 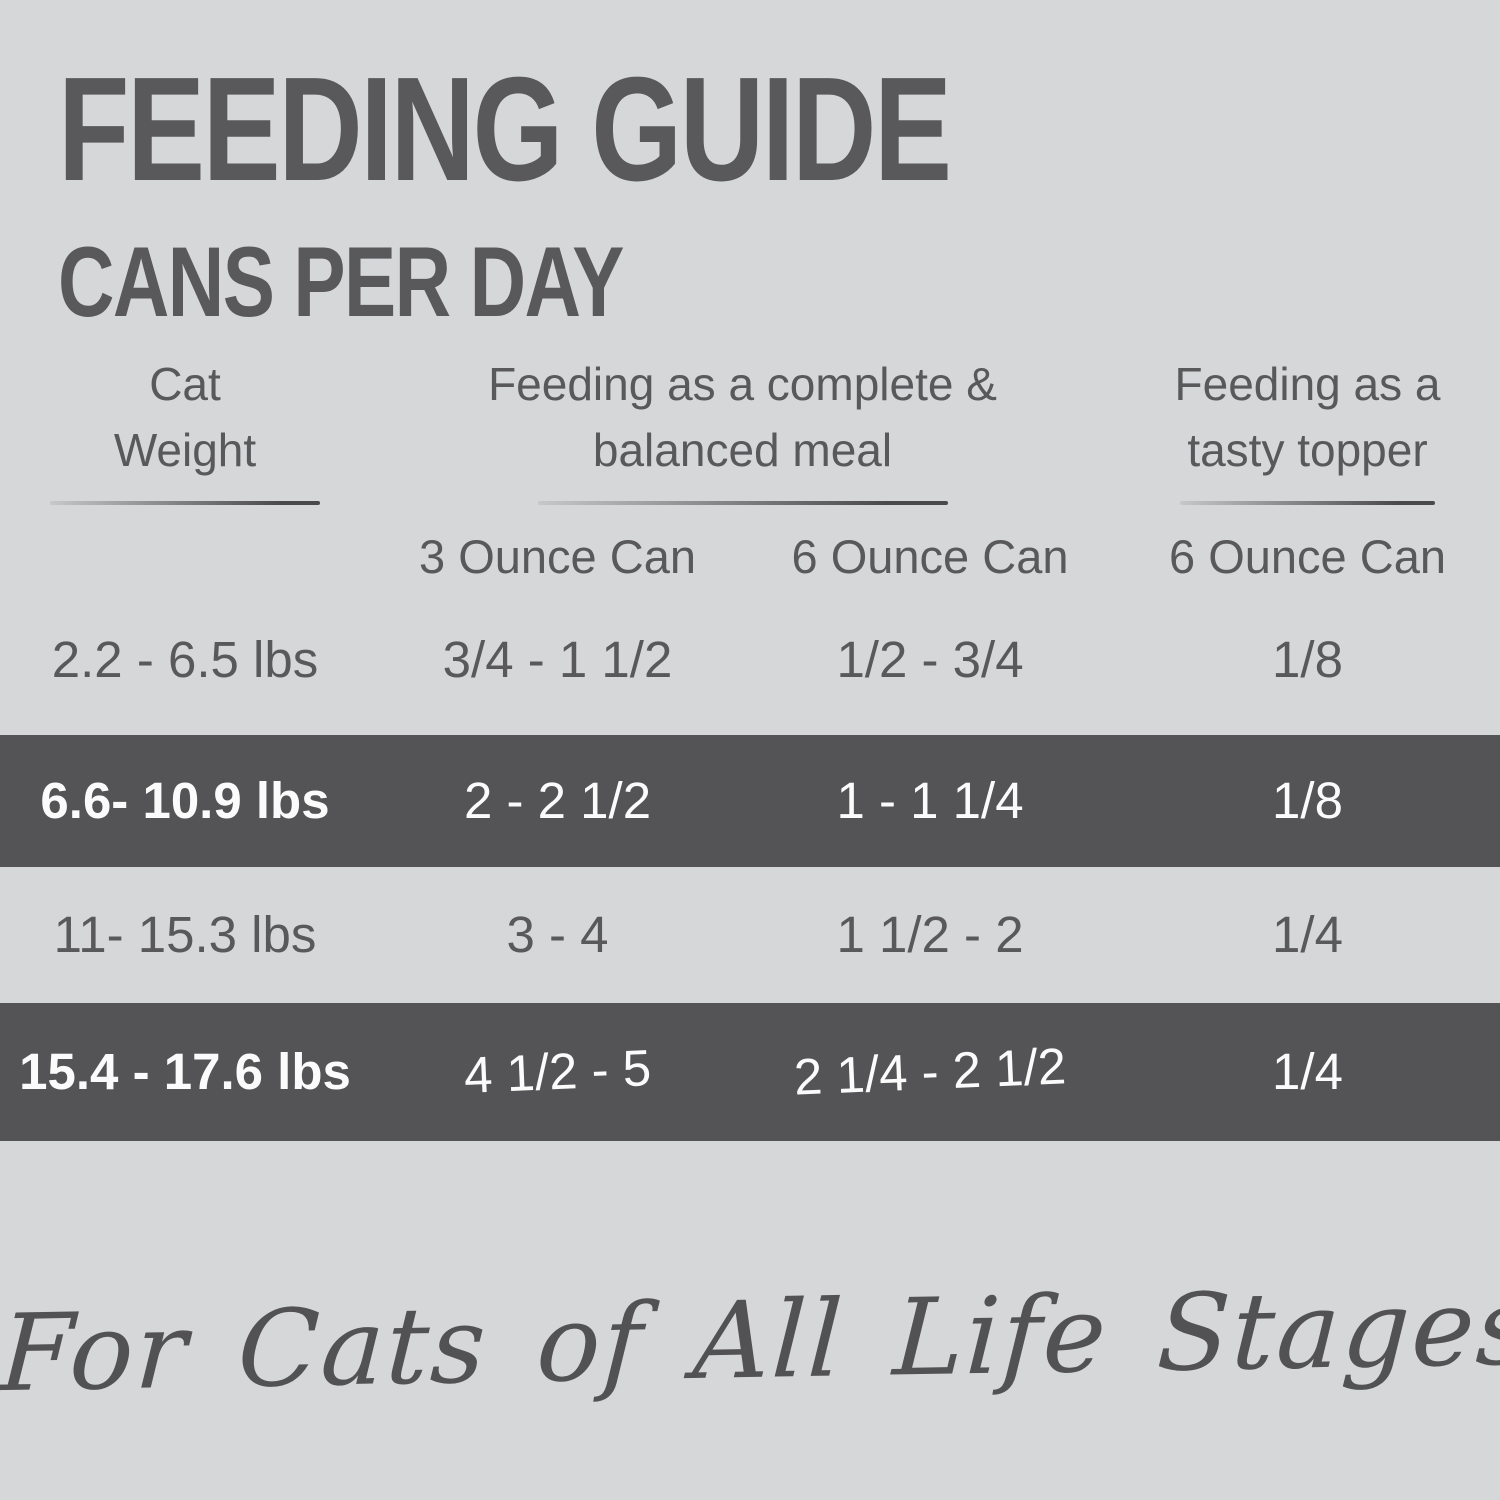 I want to click on cell-3oz-amount: 4 1/2 - 5, so click(x=557, y=1072).